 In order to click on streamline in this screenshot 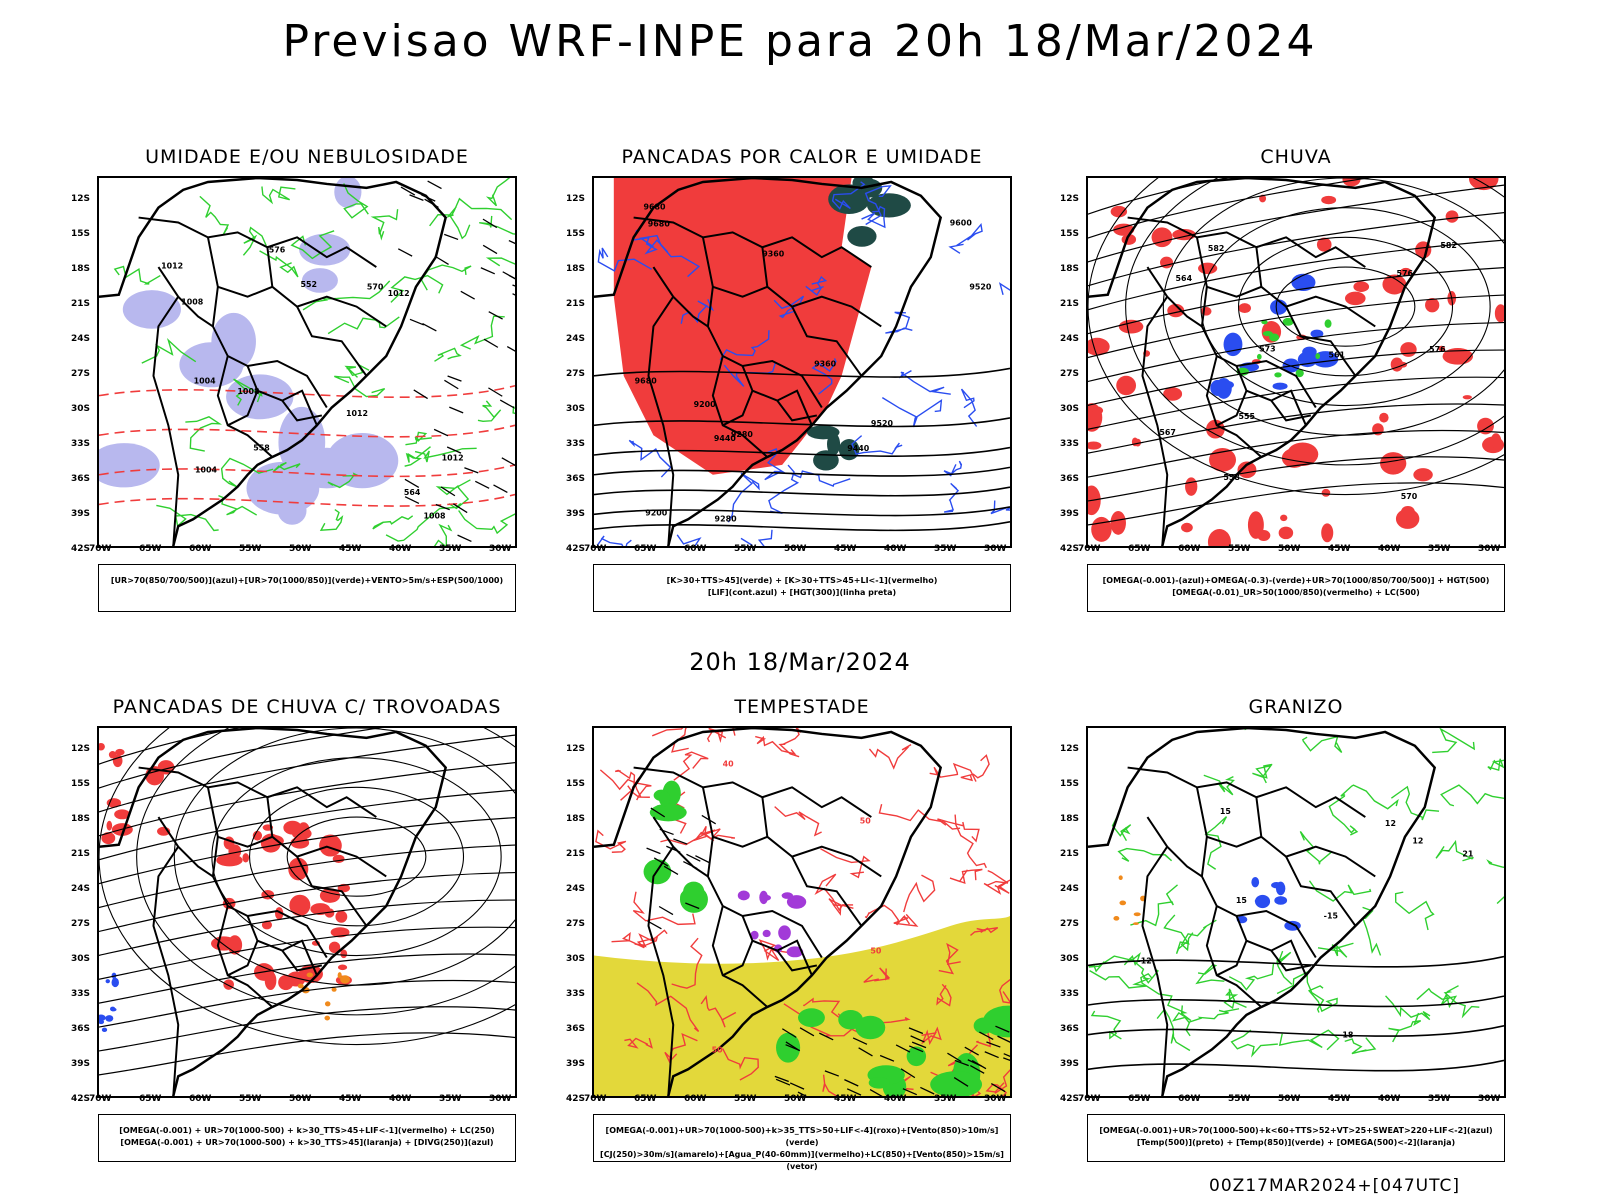, I will do `click(307, 927)`.